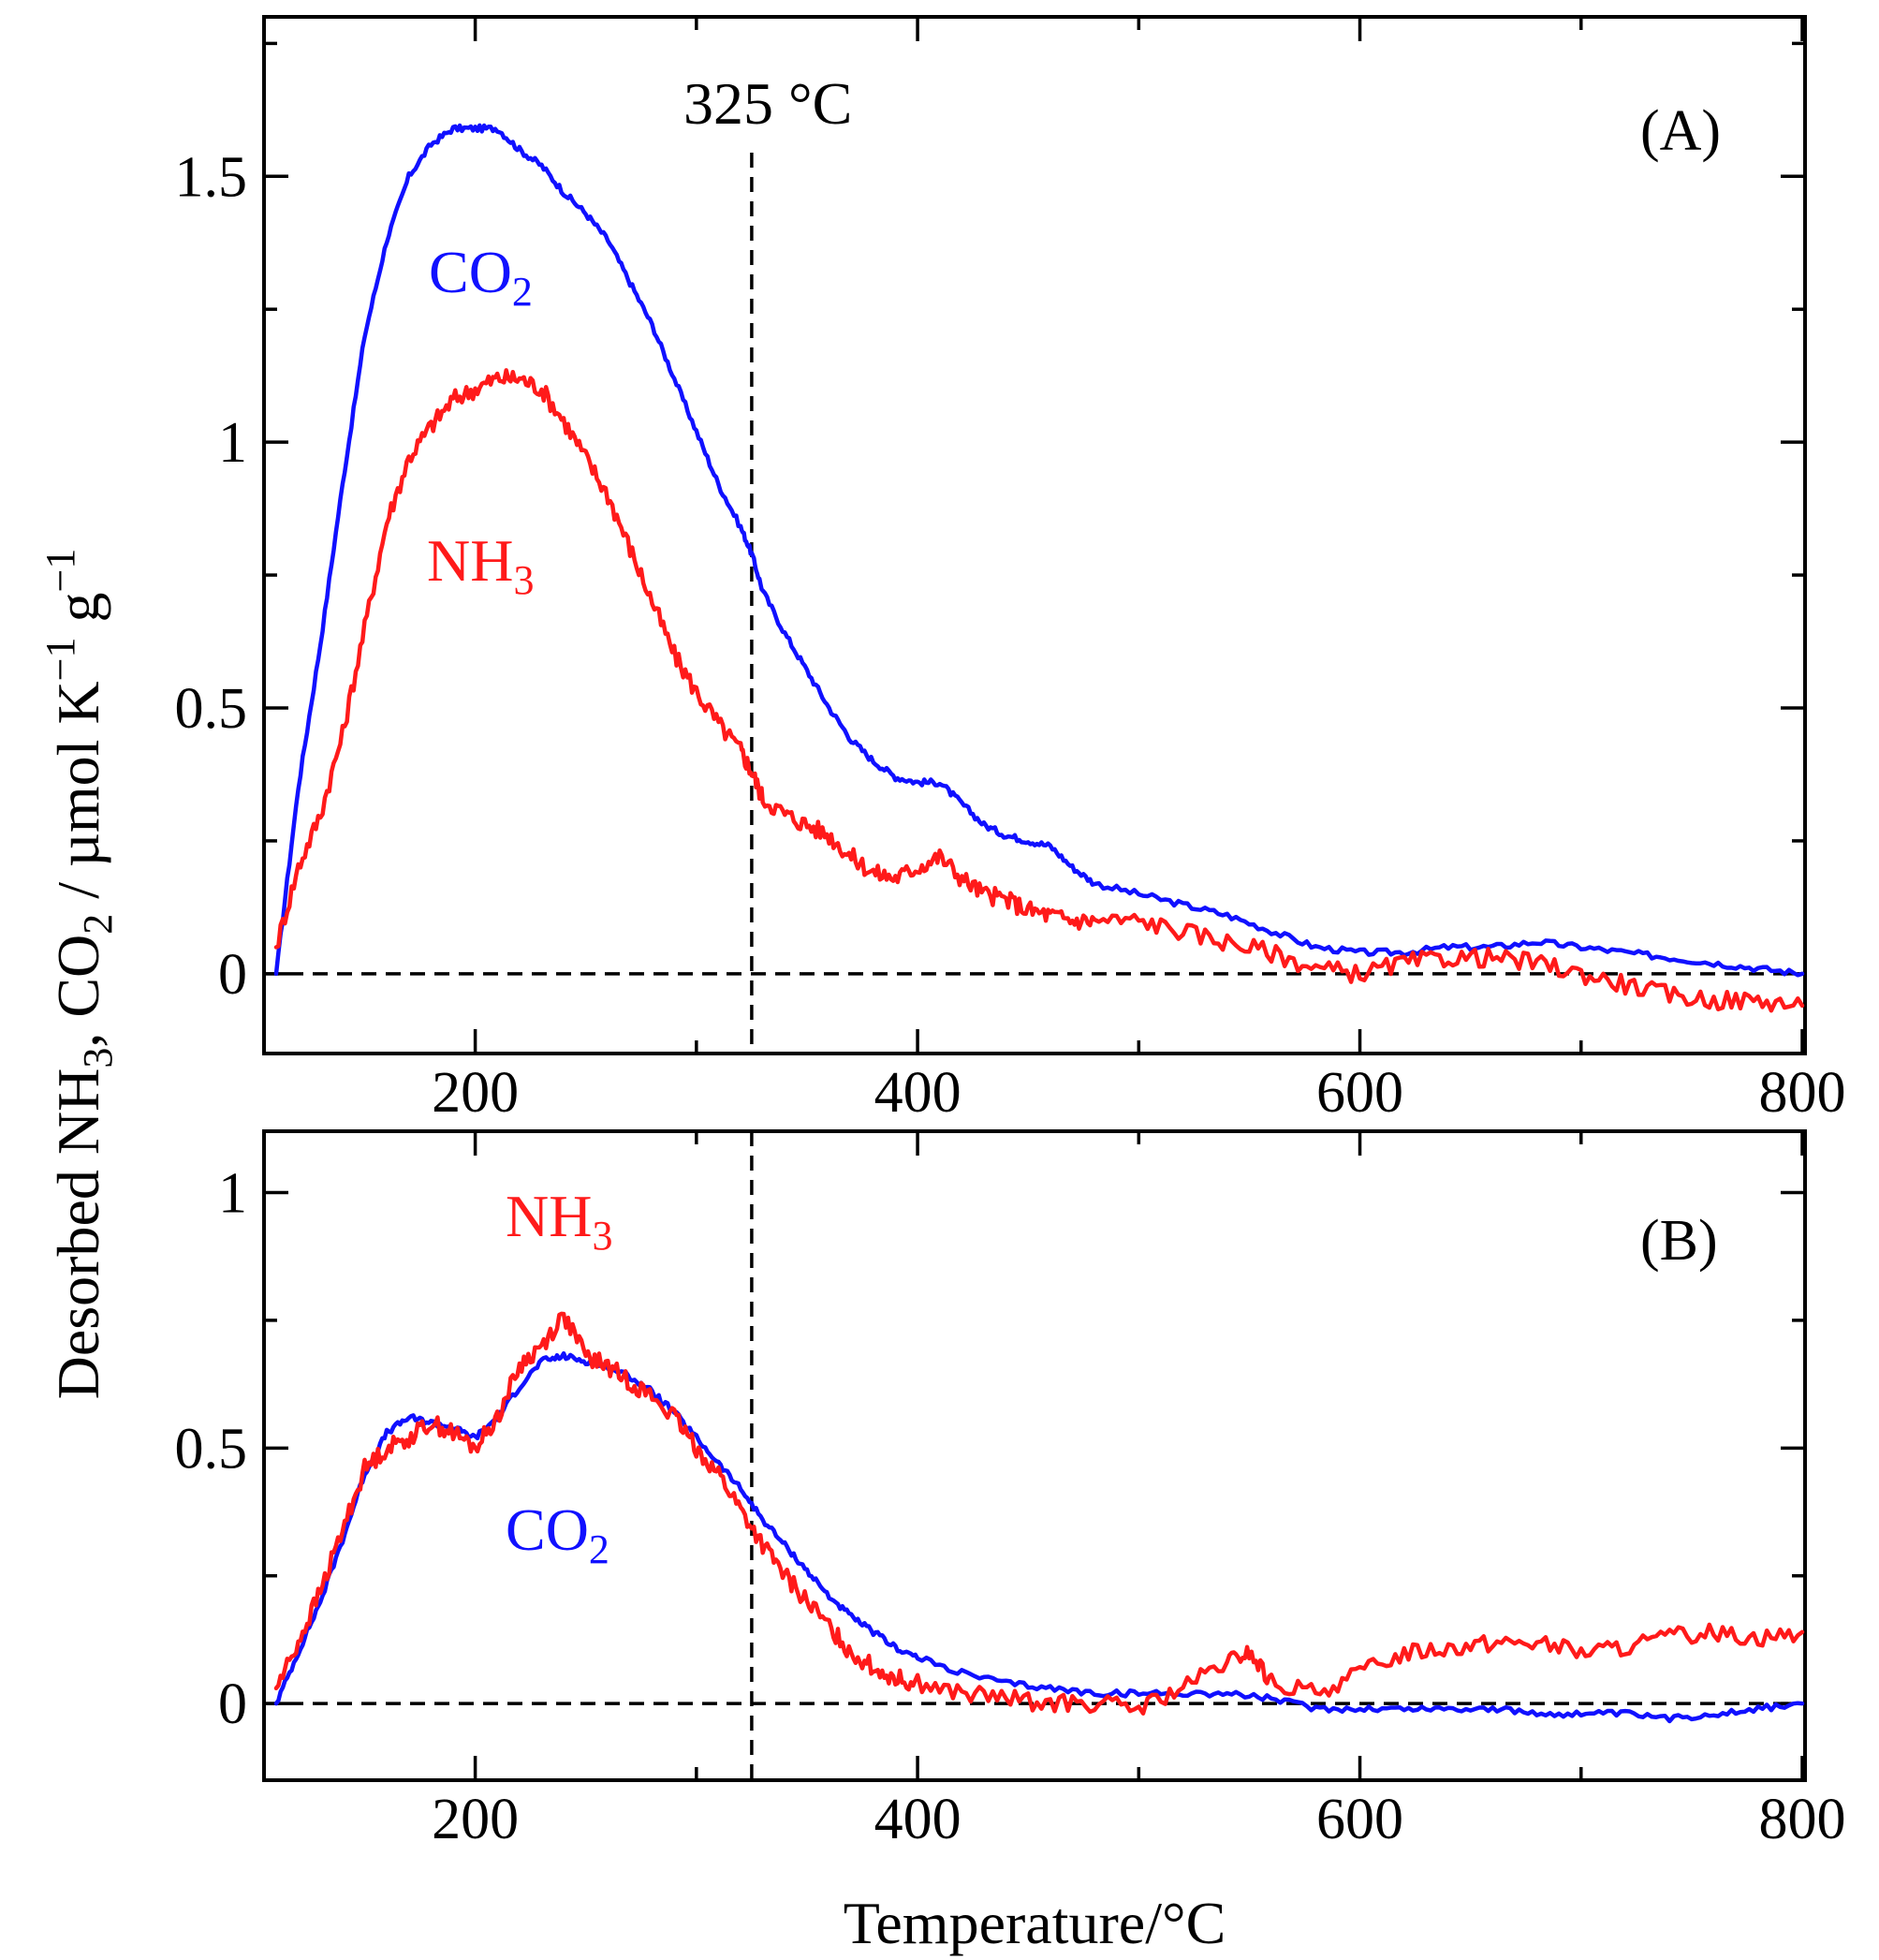 The image size is (1879, 1960). What do you see at coordinates (98, 1058) in the screenshot?
I see `y-title-sub1: 3` at bounding box center [98, 1058].